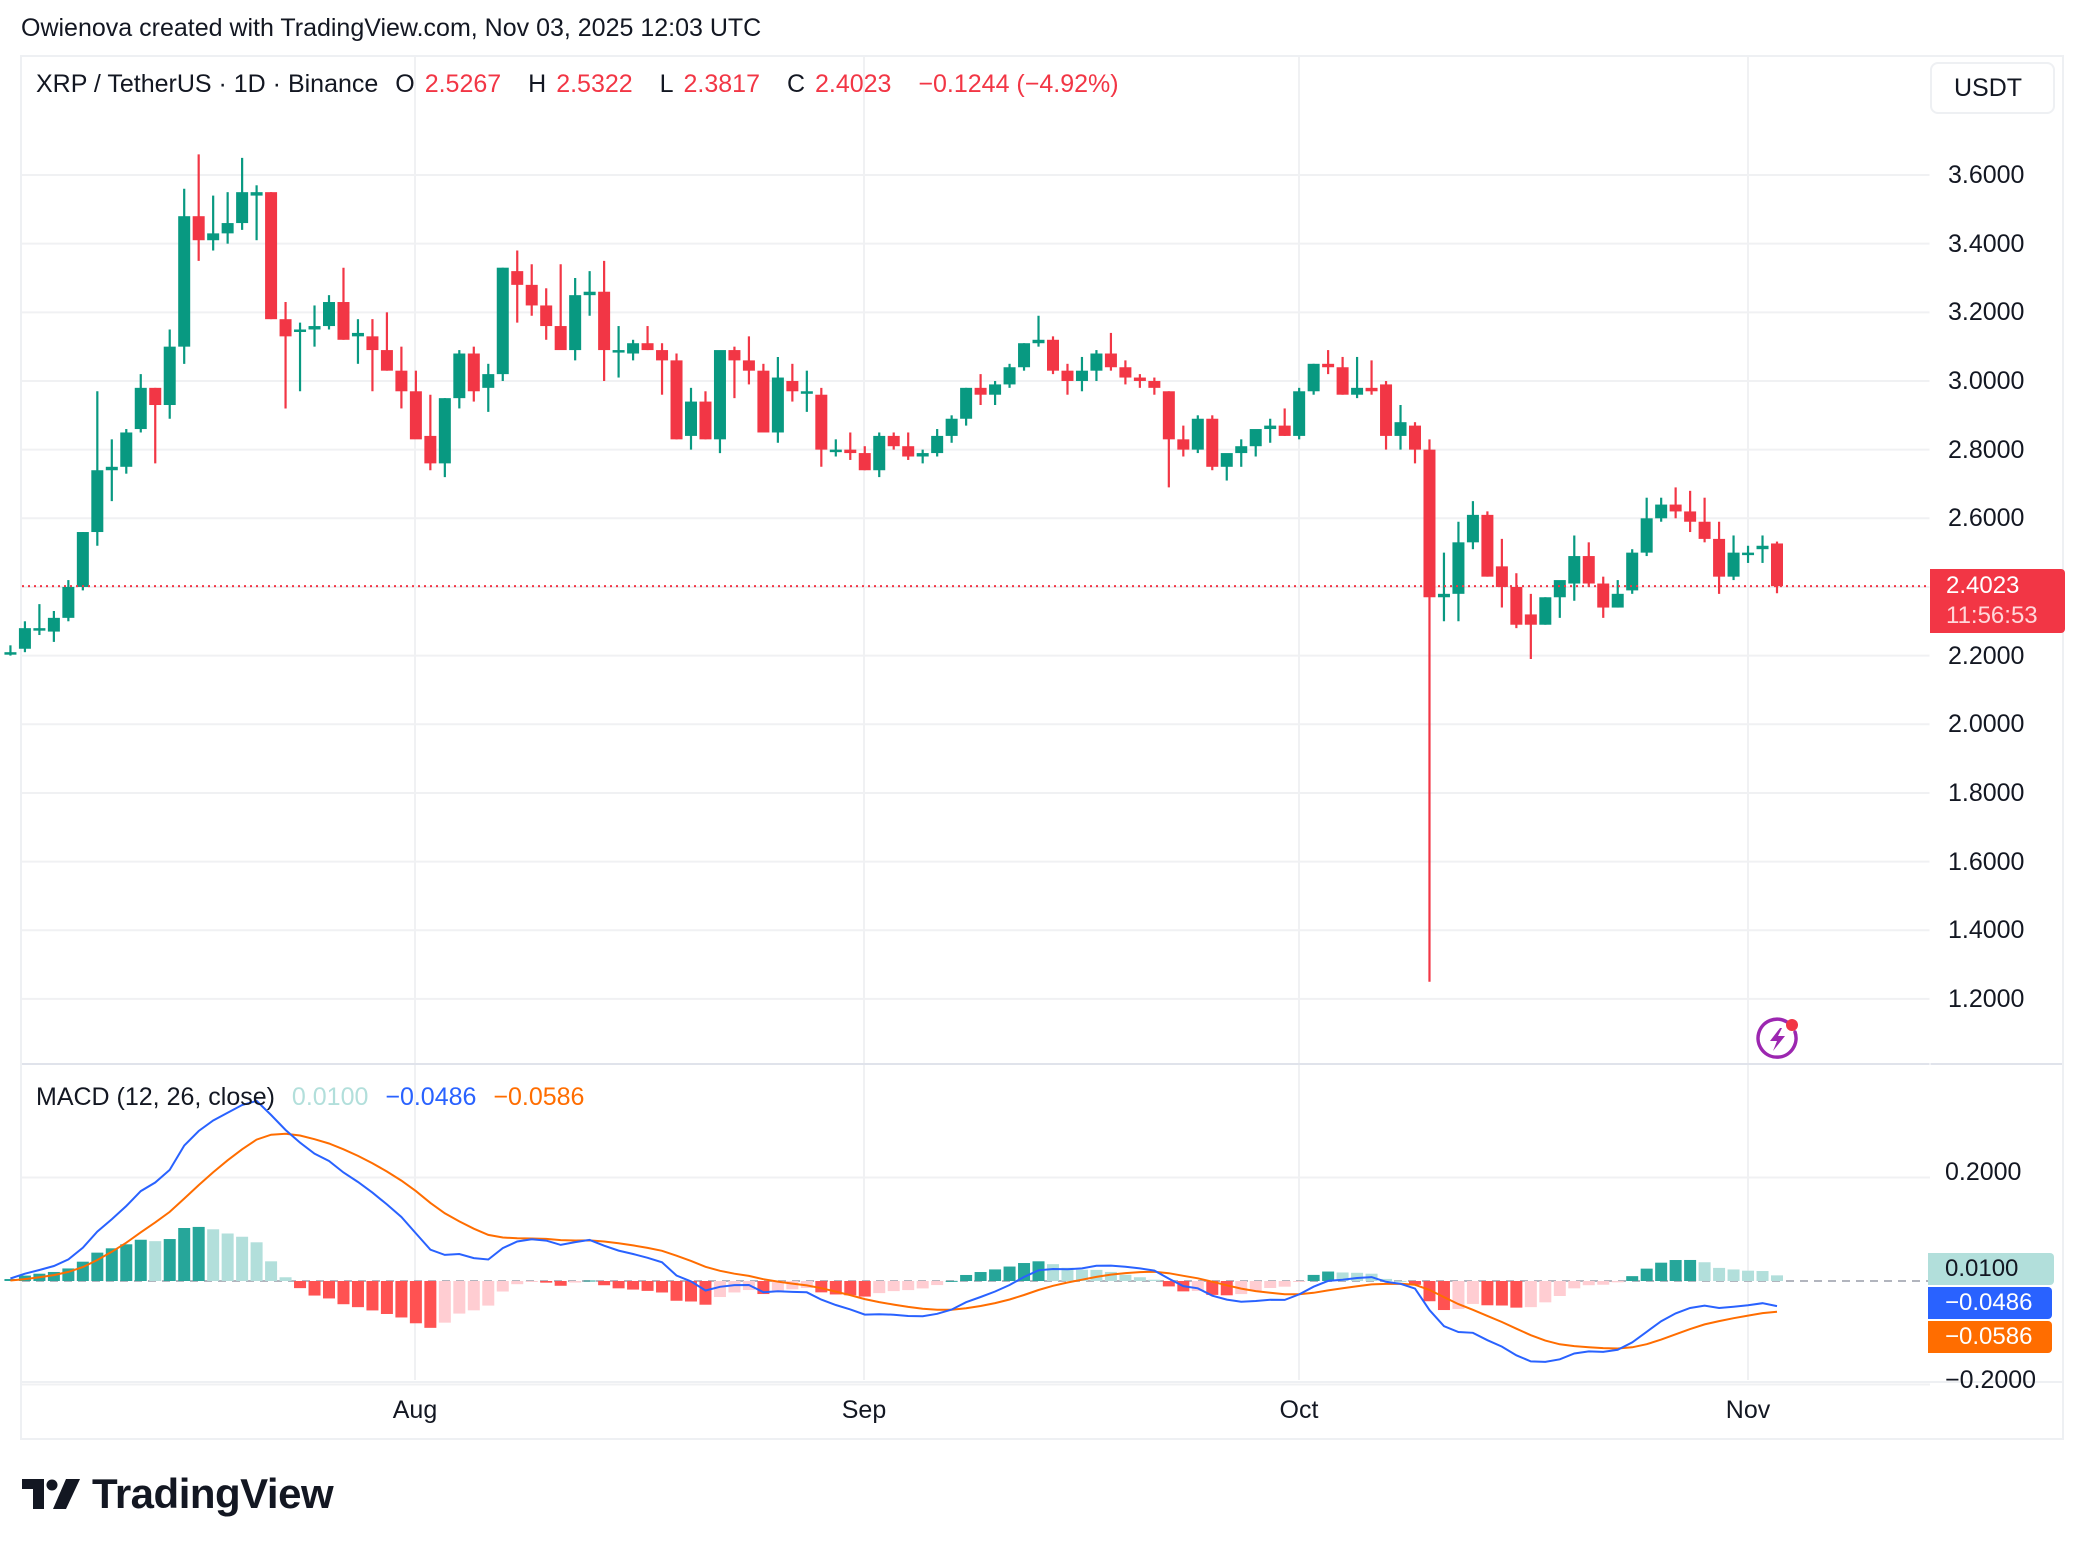 This screenshot has width=2084, height=1552. I want to click on time-label-sep: Sep, so click(864, 1410).